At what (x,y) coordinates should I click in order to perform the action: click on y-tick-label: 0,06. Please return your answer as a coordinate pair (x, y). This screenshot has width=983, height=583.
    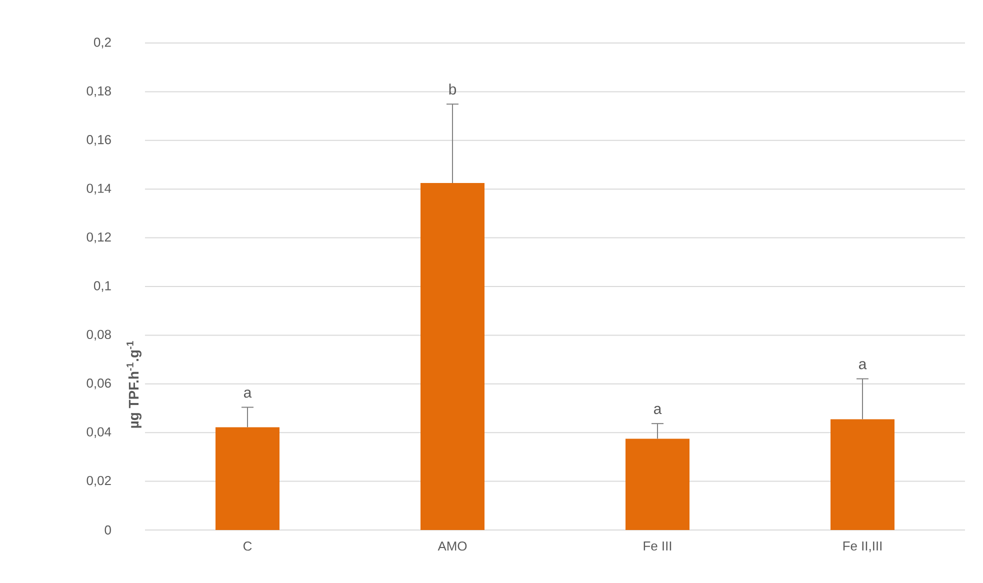
    Looking at the image, I should click on (98, 384).